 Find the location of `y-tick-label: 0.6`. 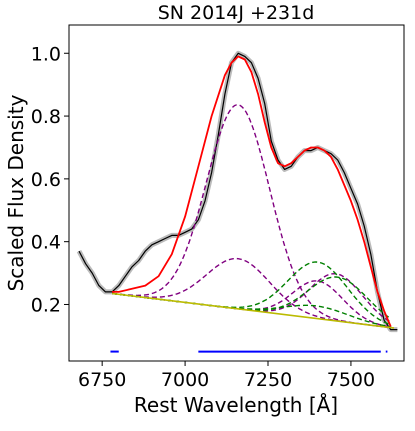

y-tick-label: 0.6 is located at coordinates (46, 180).